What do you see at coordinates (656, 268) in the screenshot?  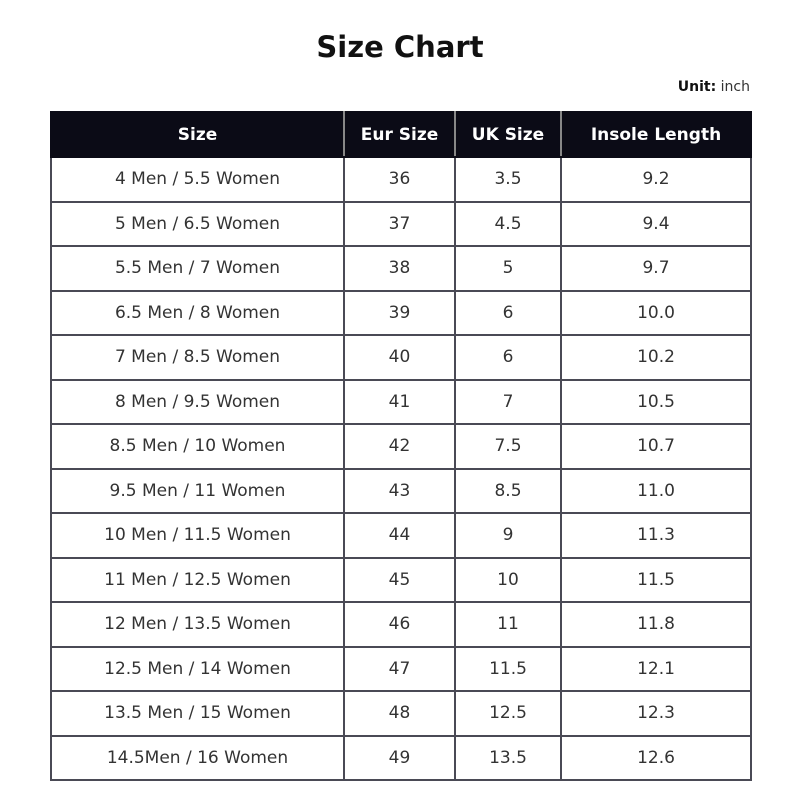 I see `cell-insole-length: 9.7` at bounding box center [656, 268].